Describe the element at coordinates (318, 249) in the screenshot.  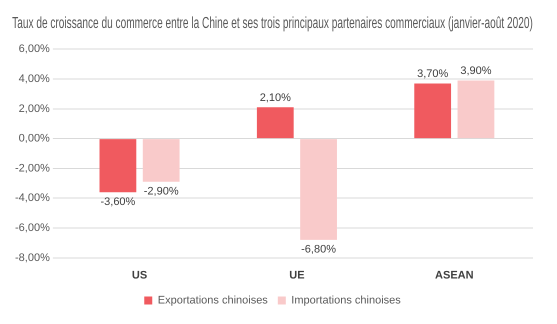
I see `data-label: -6,80%` at that location.